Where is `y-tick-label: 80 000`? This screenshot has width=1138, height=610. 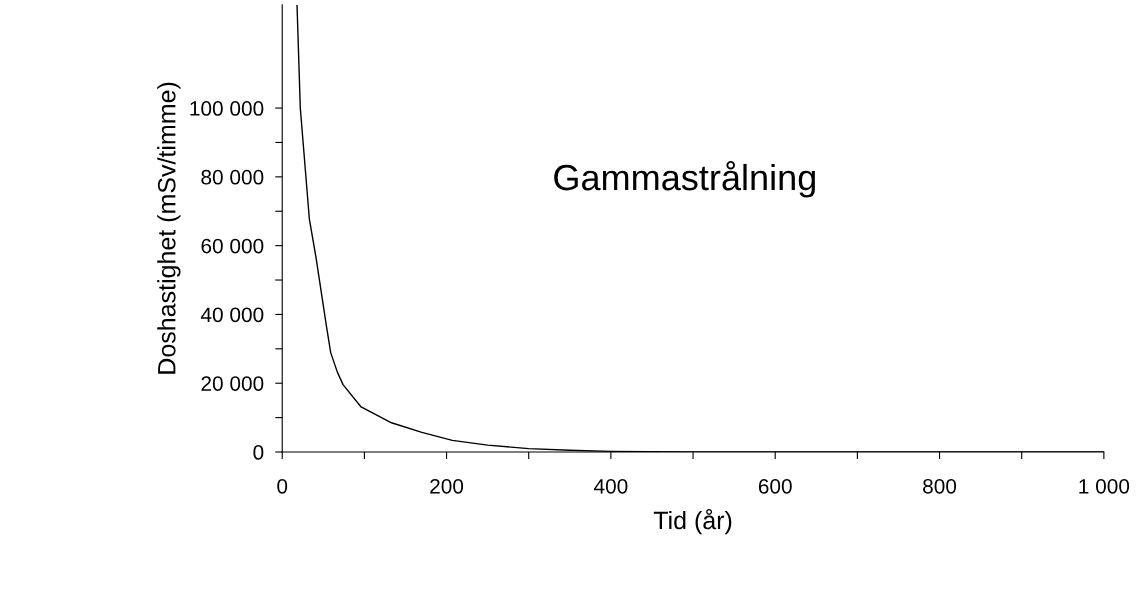 y-tick-label: 80 000 is located at coordinates (232, 177).